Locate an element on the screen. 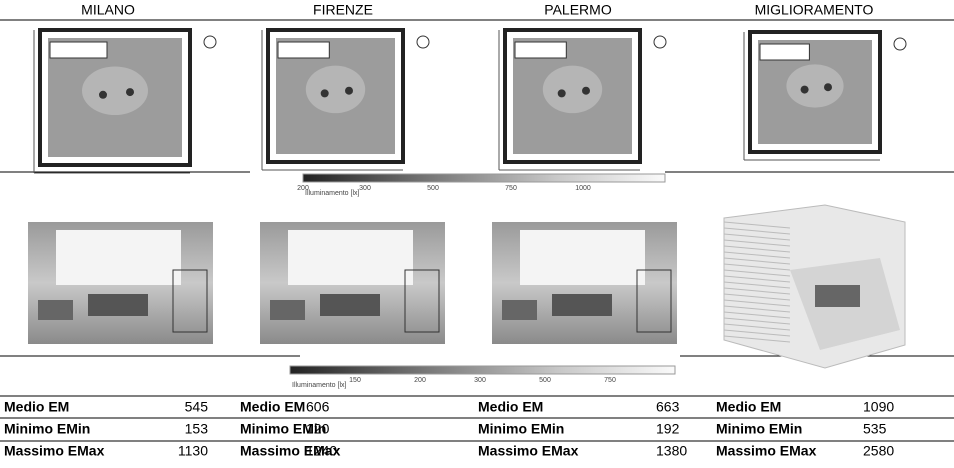 The width and height of the screenshot is (954, 468). stat-value: 2580 is located at coordinates (878, 451).